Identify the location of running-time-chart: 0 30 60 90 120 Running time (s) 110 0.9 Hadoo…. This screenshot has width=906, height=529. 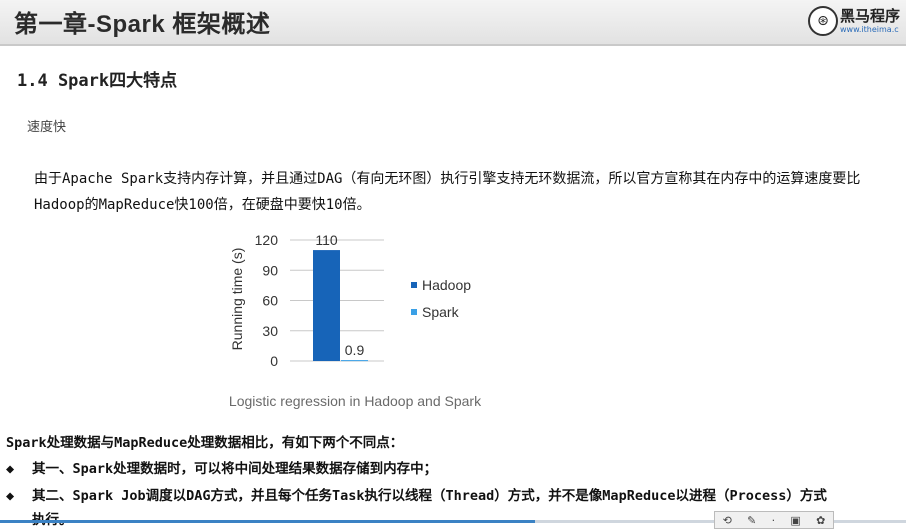
(355, 320).